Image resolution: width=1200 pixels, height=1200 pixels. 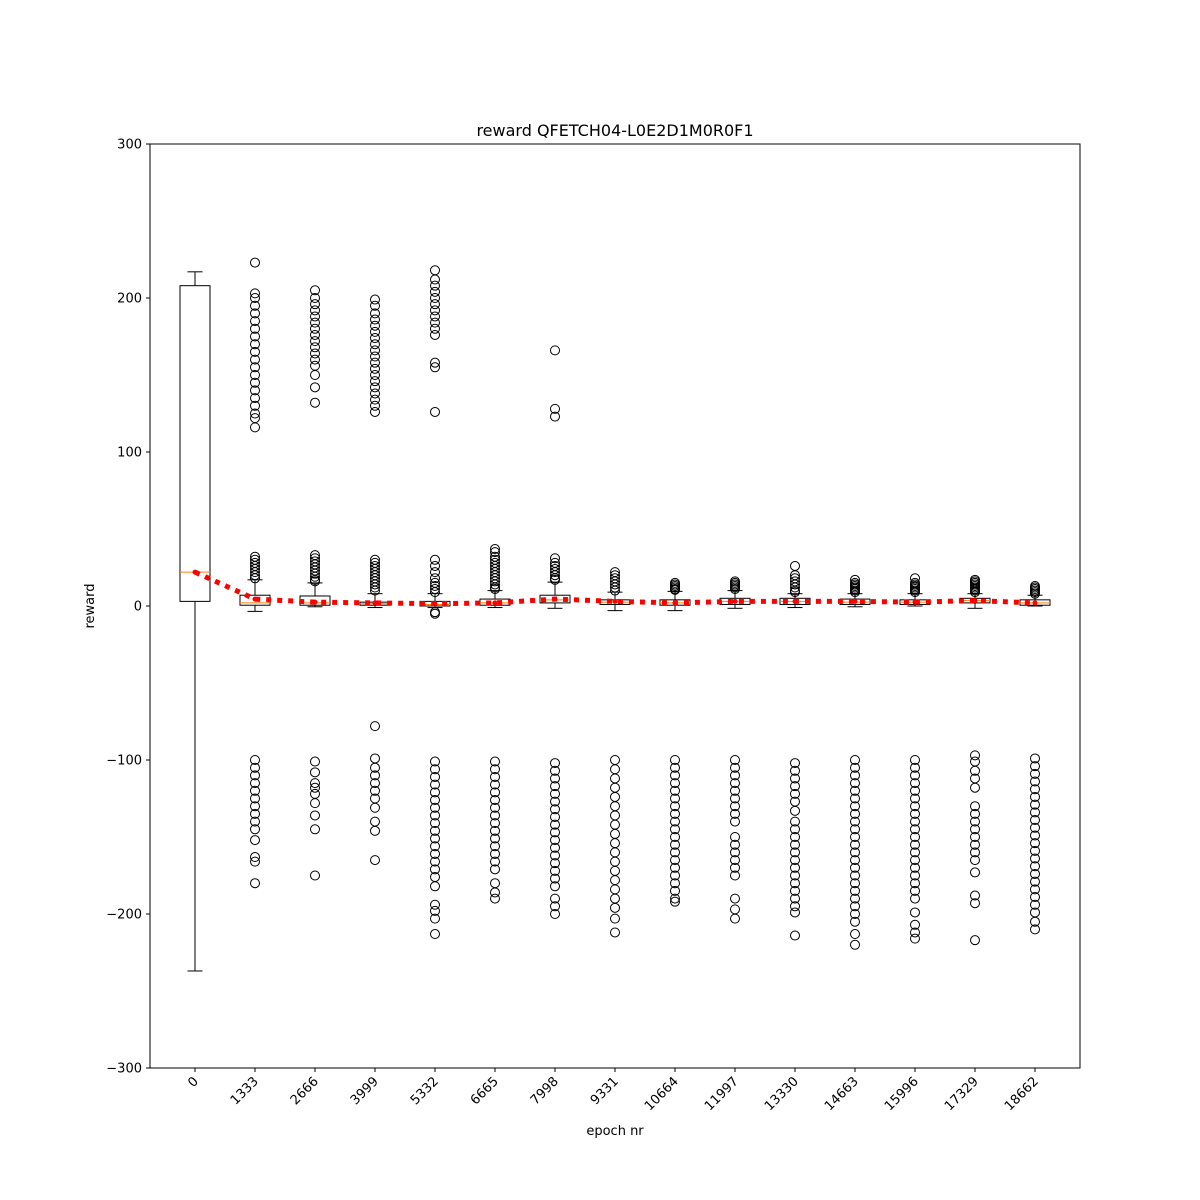 What do you see at coordinates (555, 599) in the screenshot?
I see `box` at bounding box center [555, 599].